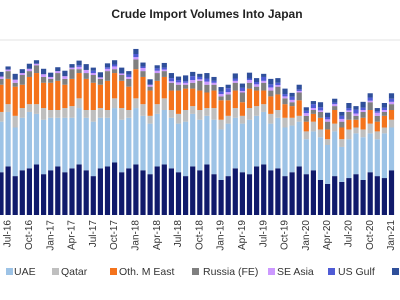  I want to click on x-tick-label: Oct-20, so click(370, 235).